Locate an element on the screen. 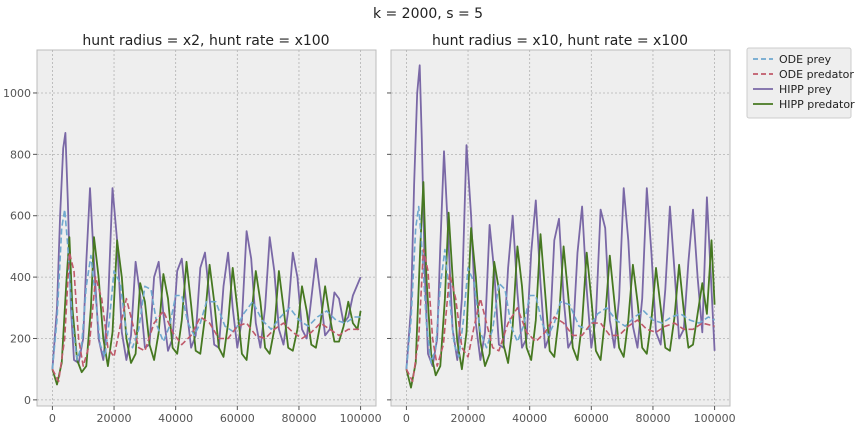 This screenshot has width=858, height=426. legend-box is located at coordinates (799, 83).